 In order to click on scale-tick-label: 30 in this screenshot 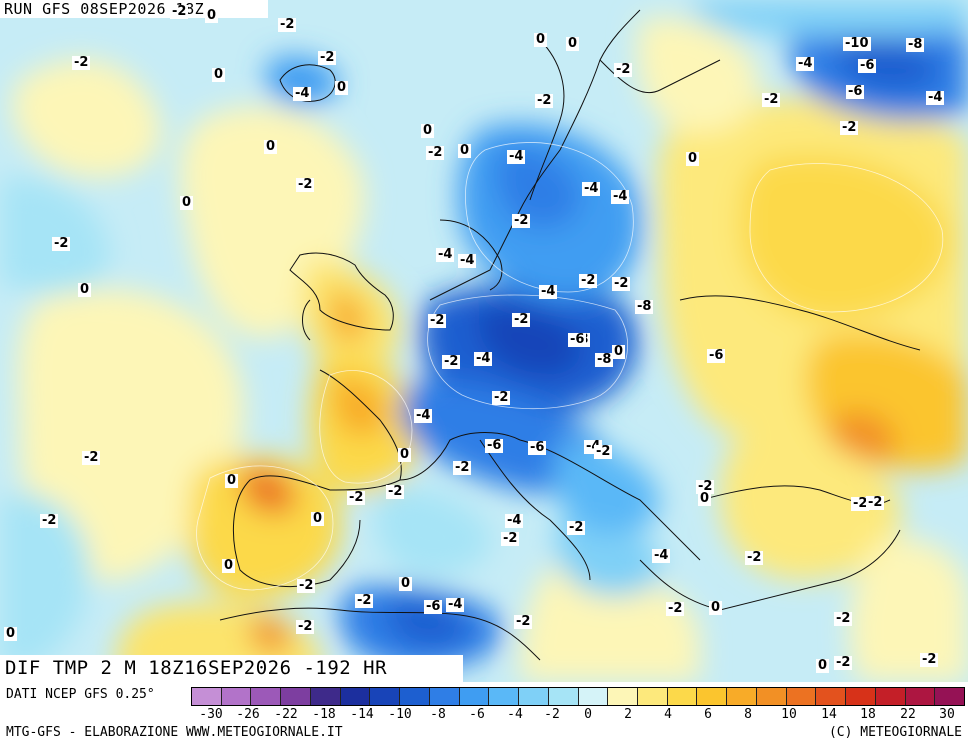, I will do `click(947, 714)`.